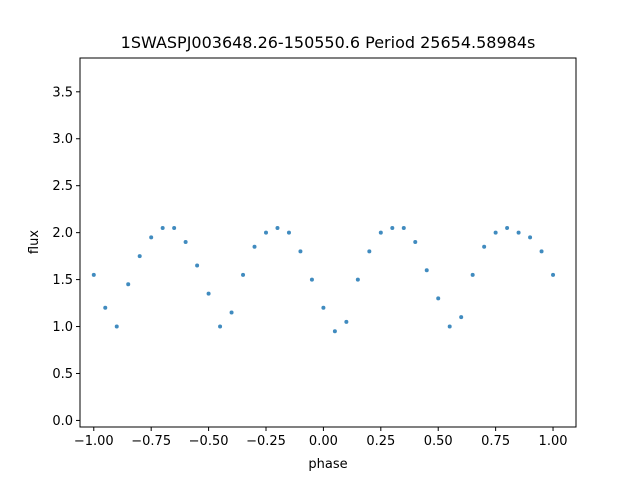 This screenshot has height=480, width=640. Describe the element at coordinates (94, 441) in the screenshot. I see `x-tick-label: −1.00` at that location.